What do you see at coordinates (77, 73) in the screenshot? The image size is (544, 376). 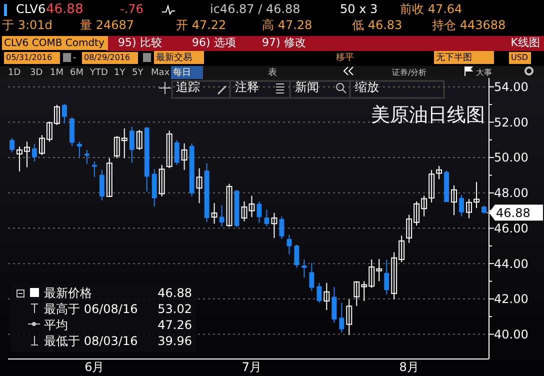 I see `annotation: 6M` at bounding box center [77, 73].